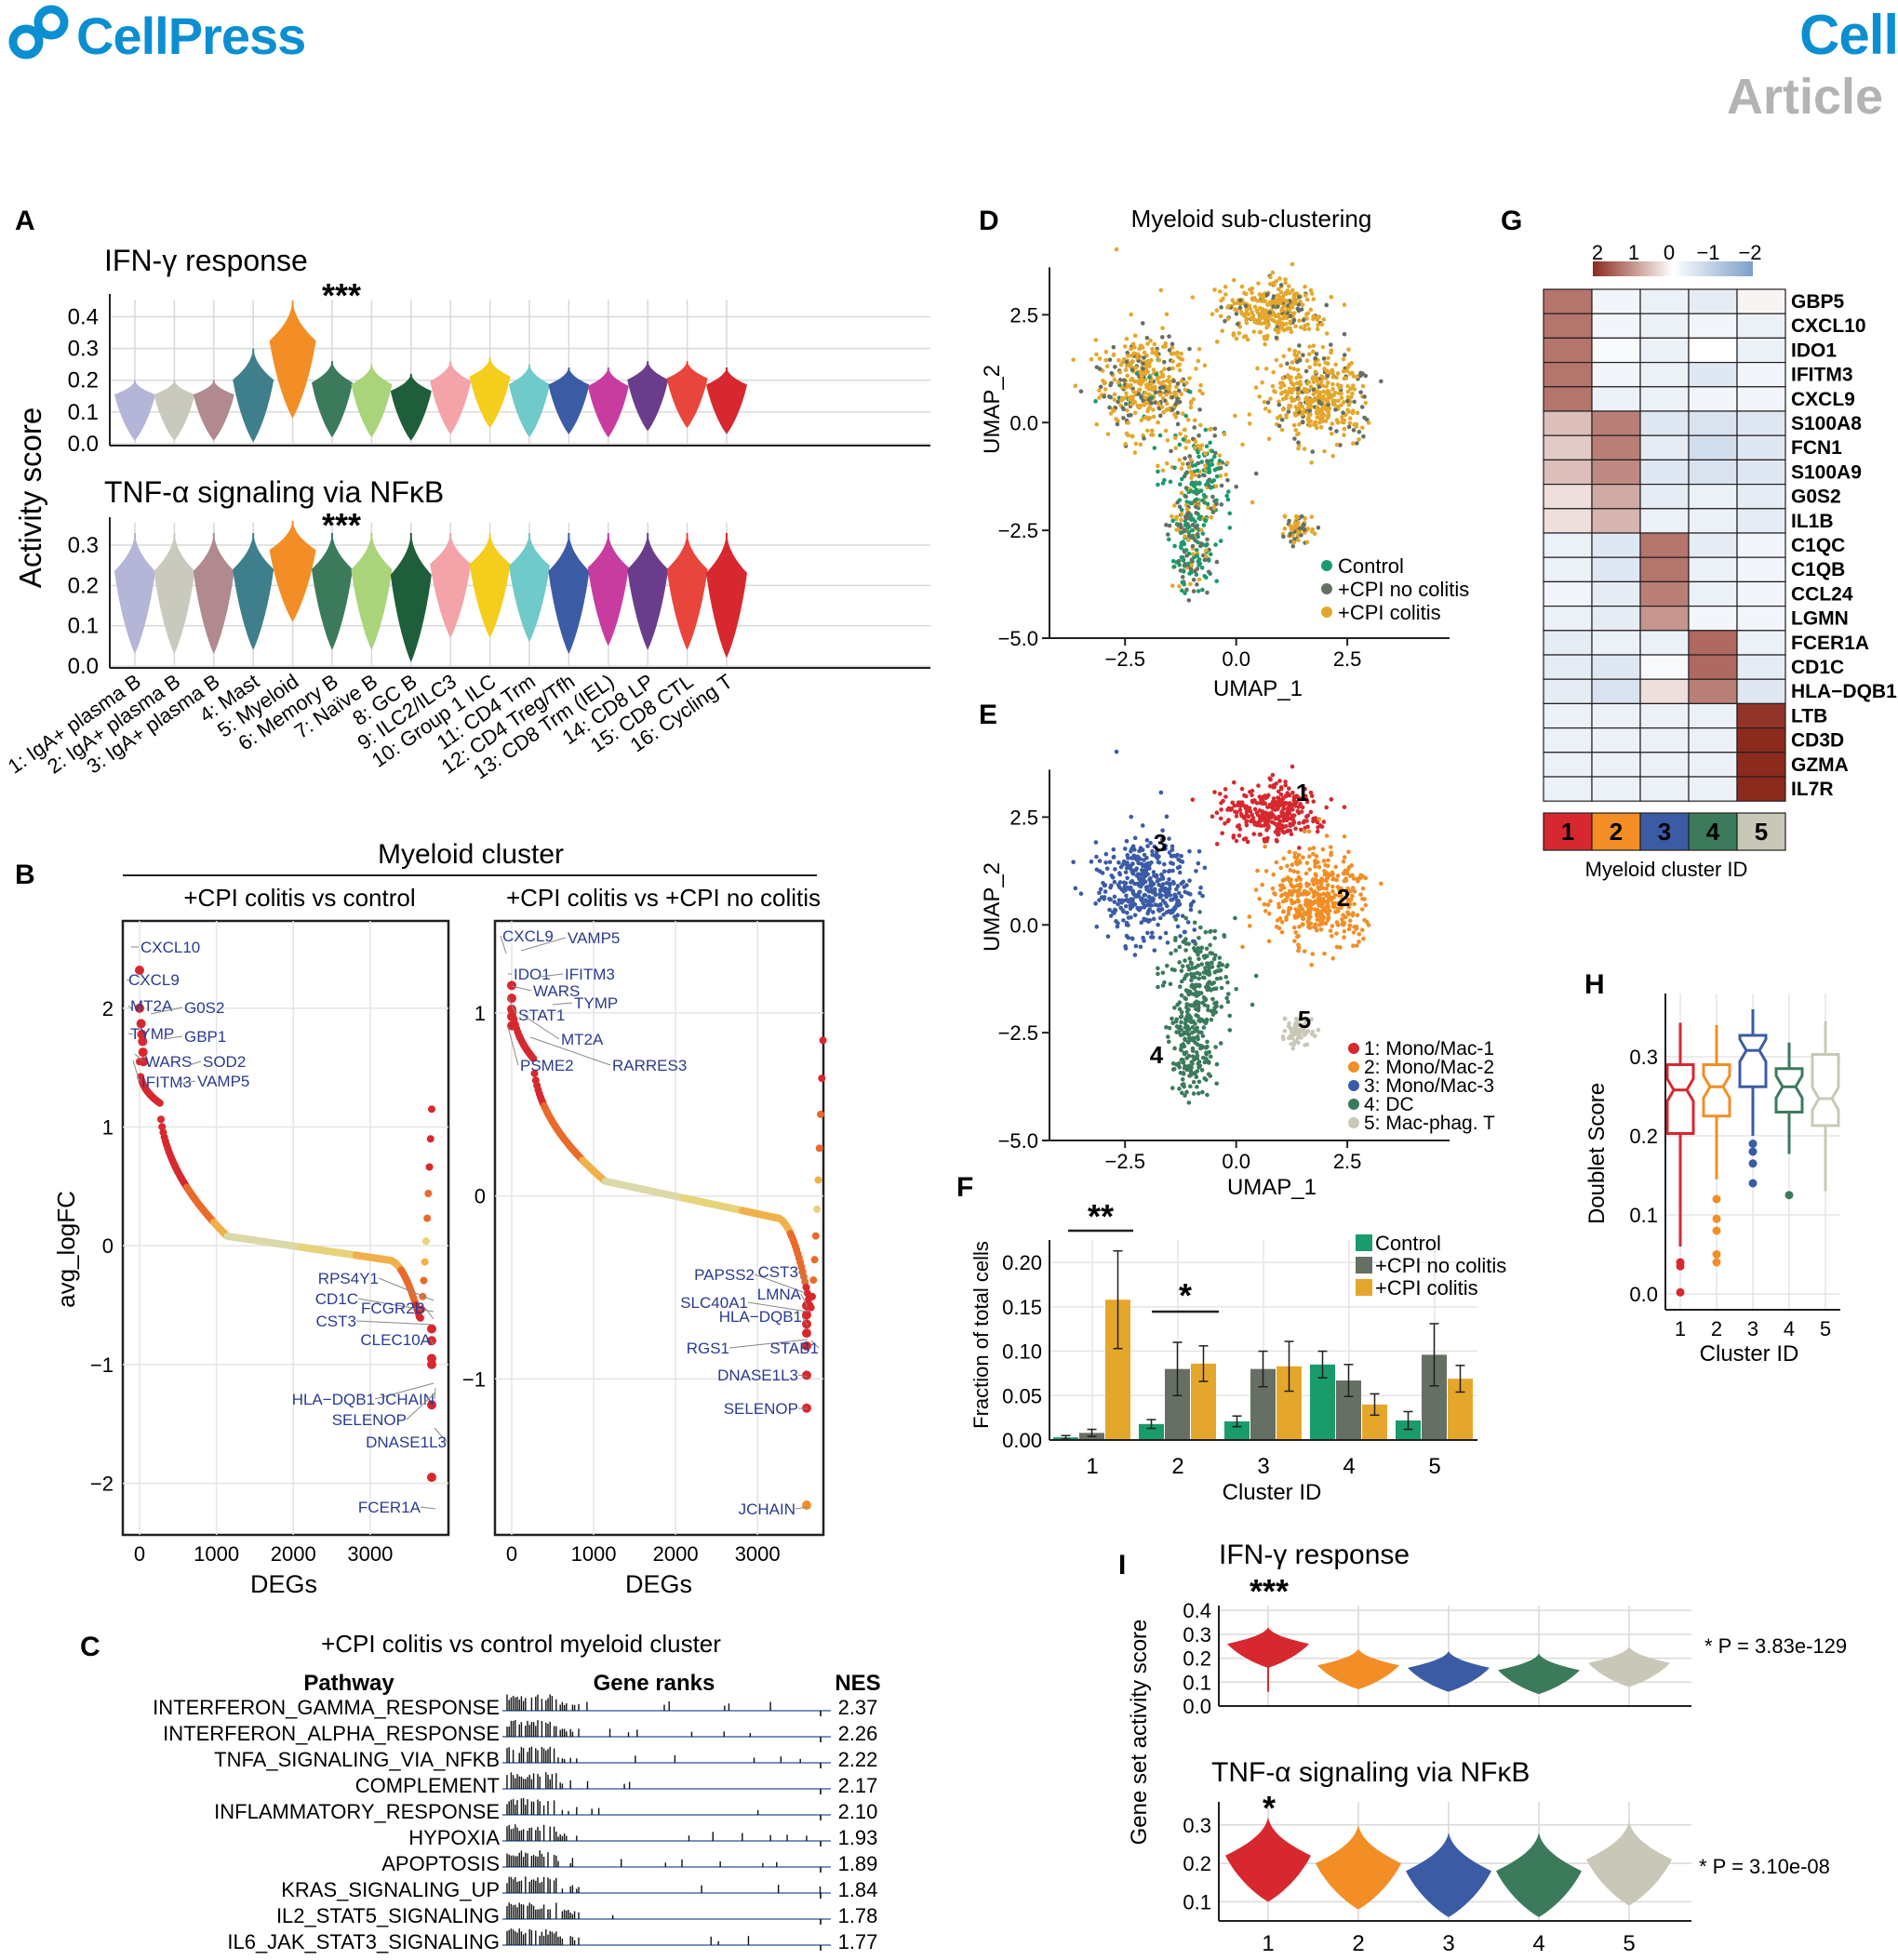 This screenshot has height=1960, width=1898. Describe the element at coordinates (406, 1399) in the screenshot. I see `gene-label: JCHAIN` at that location.